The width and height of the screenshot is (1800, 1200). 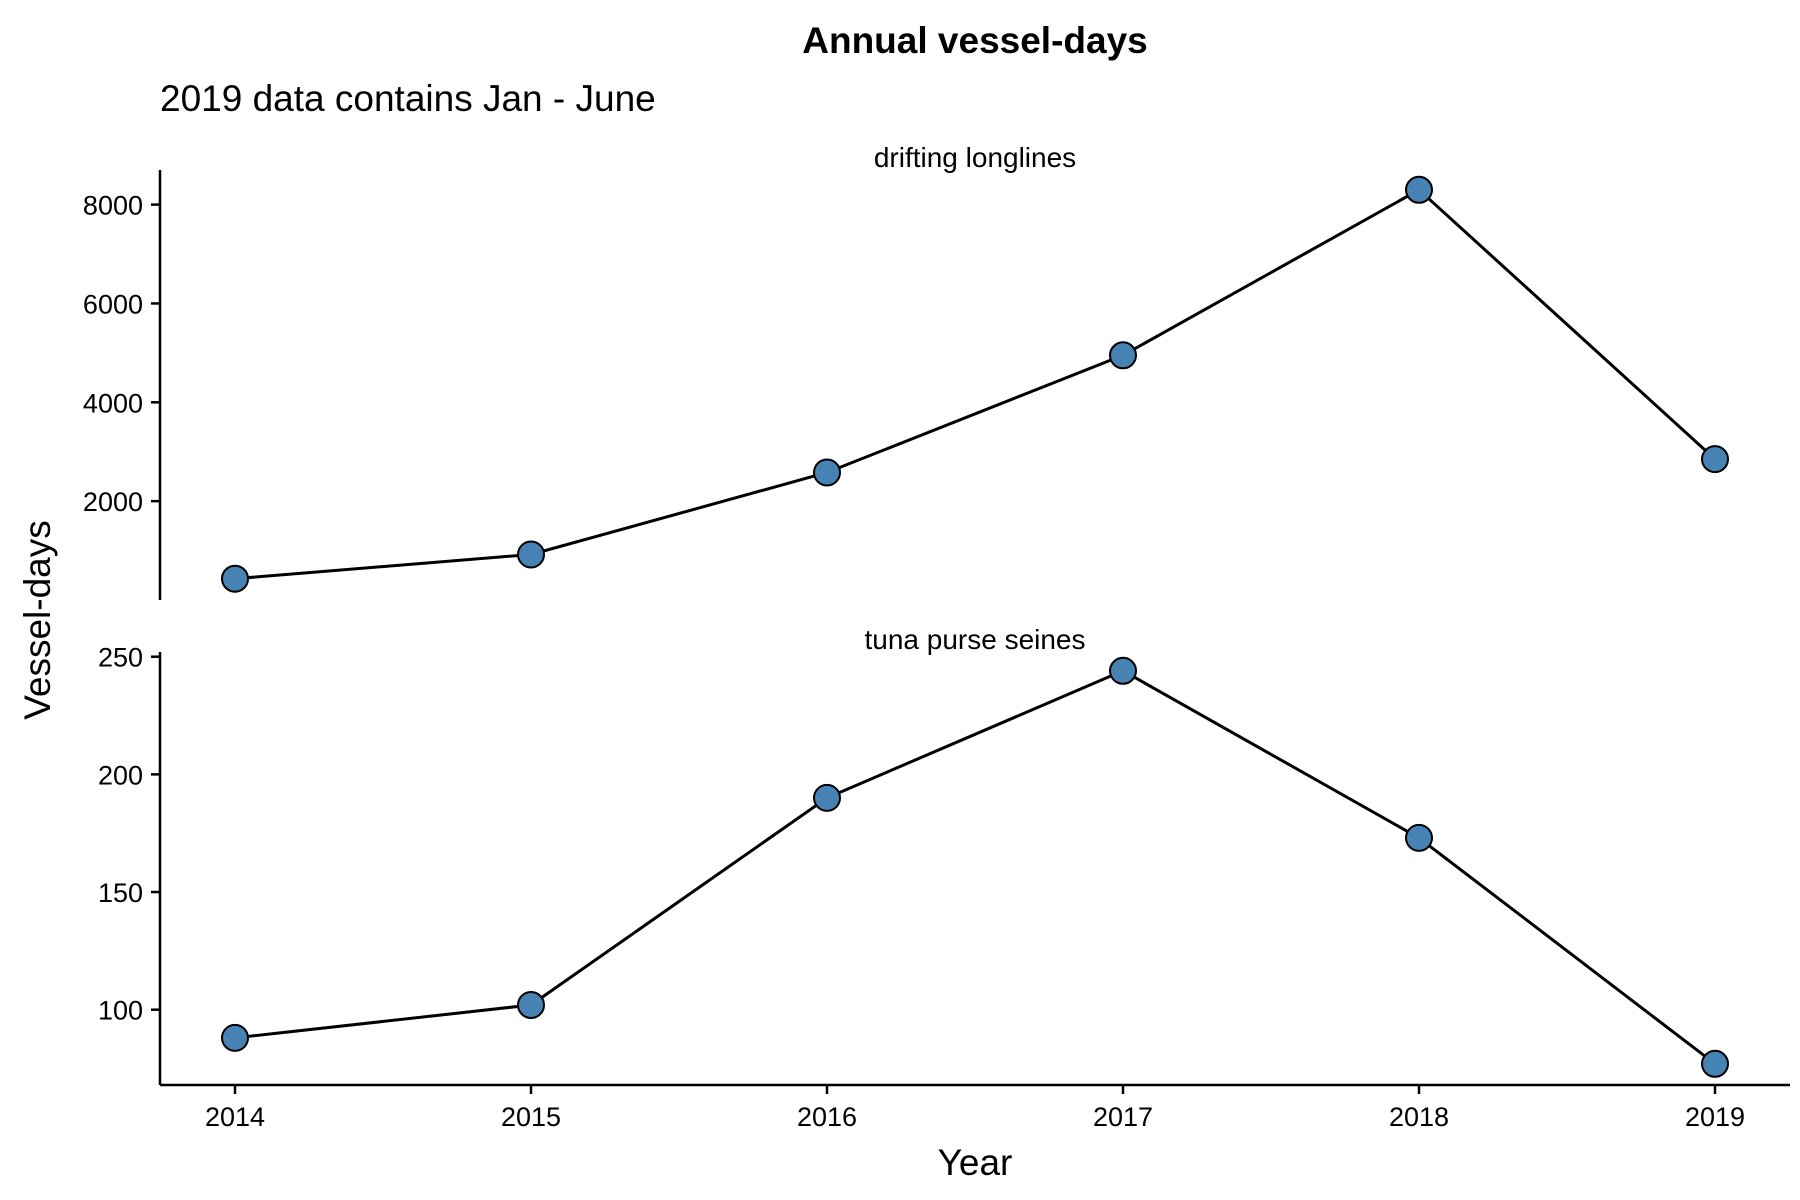 I want to click on facet-strip-label: tuna purse seines, so click(x=974, y=639).